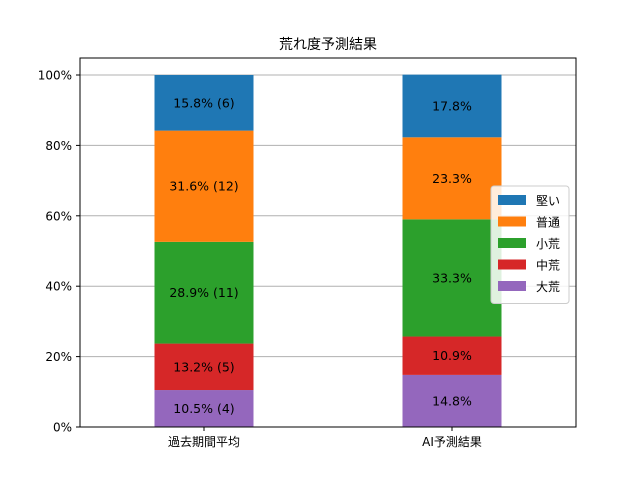 The height and width of the screenshot is (484, 640). I want to click on legend-label: 小荒, so click(548, 244).